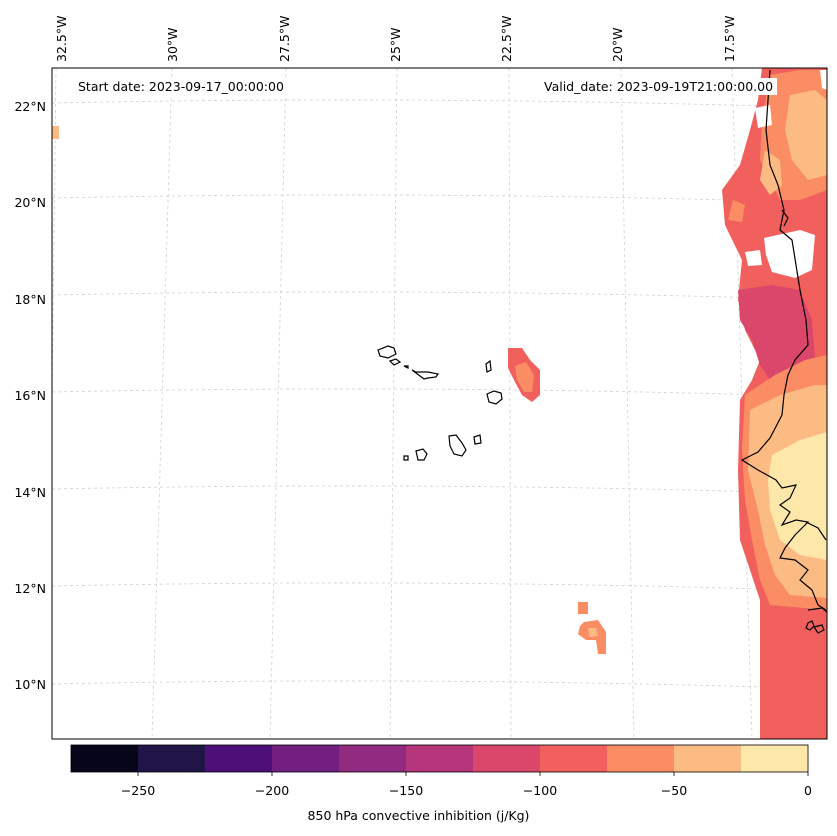 The width and height of the screenshot is (837, 836). What do you see at coordinates (30, 299) in the screenshot?
I see `lat-label-18n: 18°N` at bounding box center [30, 299].